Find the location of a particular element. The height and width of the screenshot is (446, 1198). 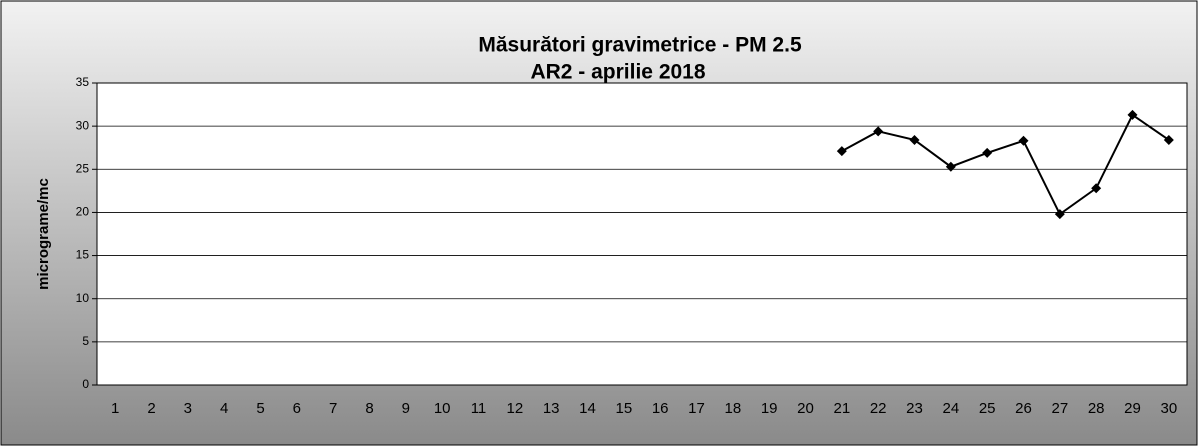

x-tick-label: 16 is located at coordinates (660, 408).